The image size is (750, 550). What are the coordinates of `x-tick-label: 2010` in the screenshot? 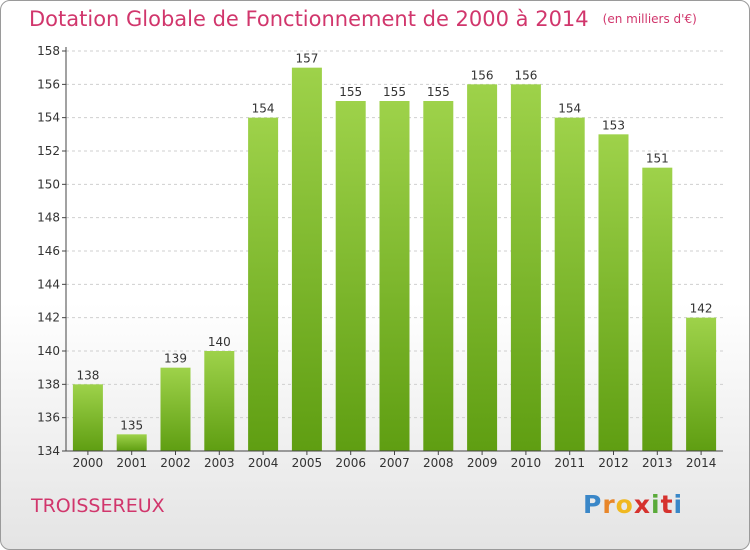 It's located at (526, 463).